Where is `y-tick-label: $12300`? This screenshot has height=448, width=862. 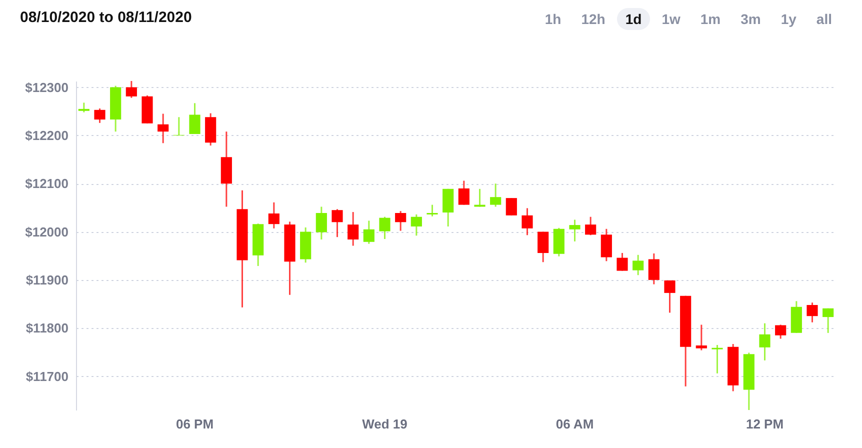 y-tick-label: $12300 is located at coordinates (46, 87).